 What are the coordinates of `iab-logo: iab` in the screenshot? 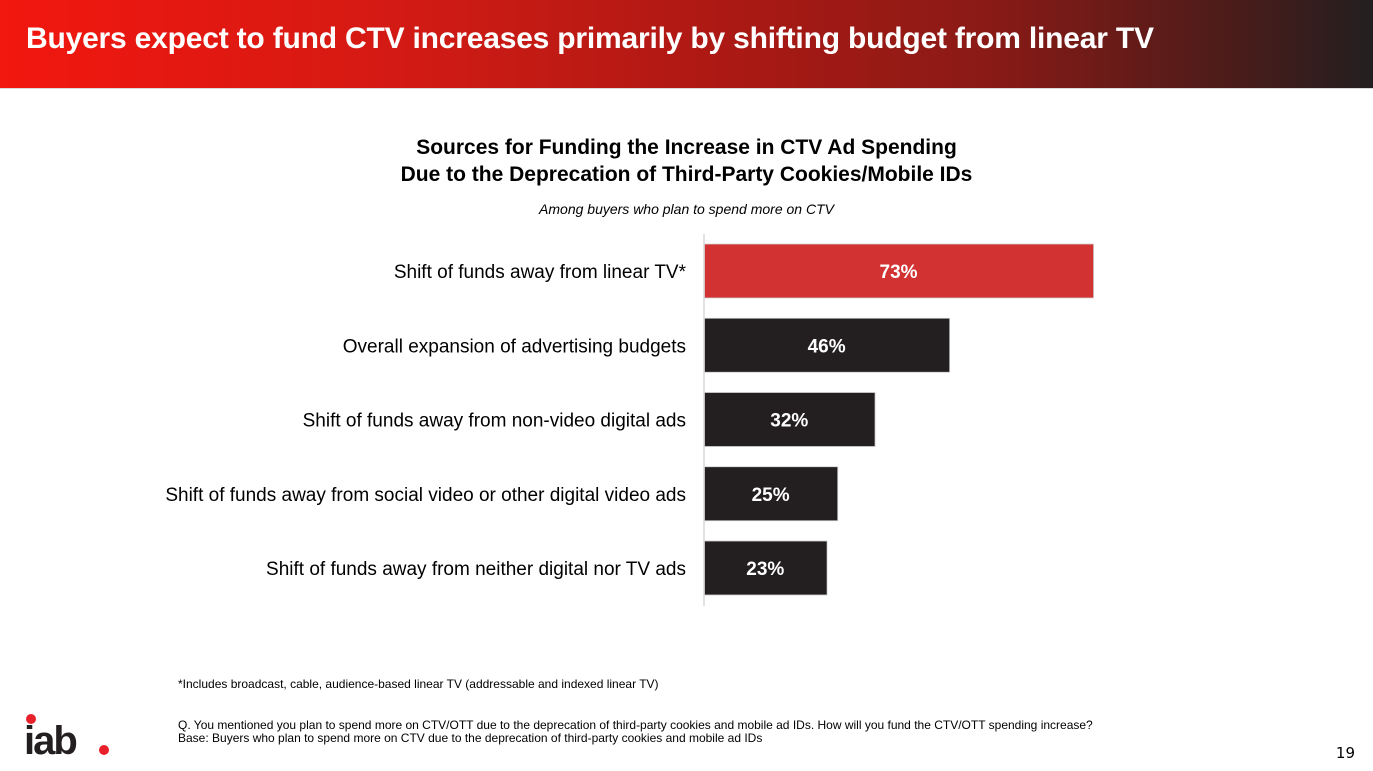 It's located at (66, 737).